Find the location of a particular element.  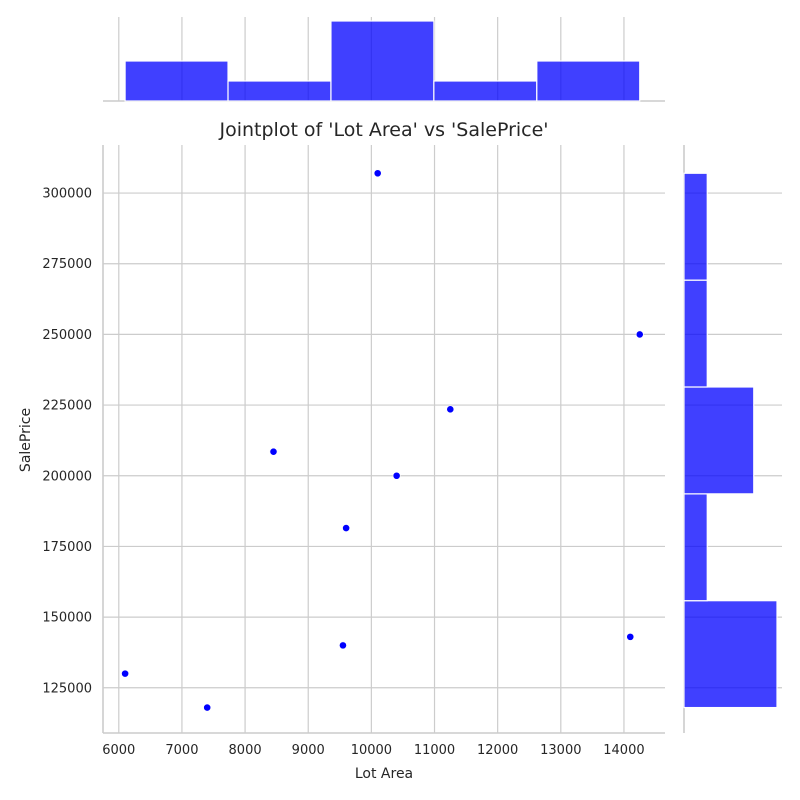

y-tick-label: 300000 is located at coordinates (67, 194).